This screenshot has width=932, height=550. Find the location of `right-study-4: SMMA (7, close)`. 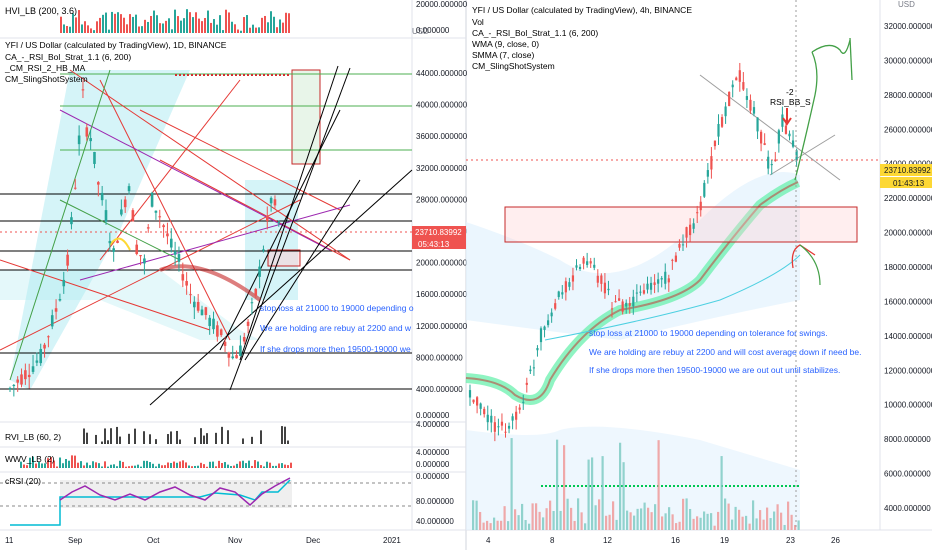

right-study-4: SMMA (7, close) is located at coordinates (503, 55).